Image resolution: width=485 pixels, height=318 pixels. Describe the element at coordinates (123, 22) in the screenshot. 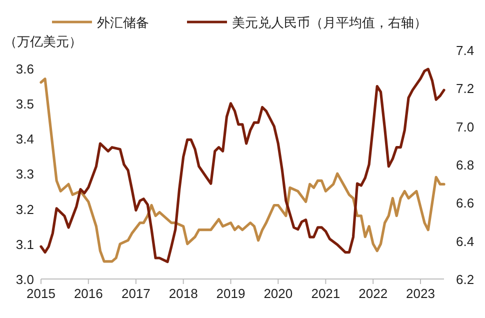

I see `legend-label: 外汇储备` at that location.